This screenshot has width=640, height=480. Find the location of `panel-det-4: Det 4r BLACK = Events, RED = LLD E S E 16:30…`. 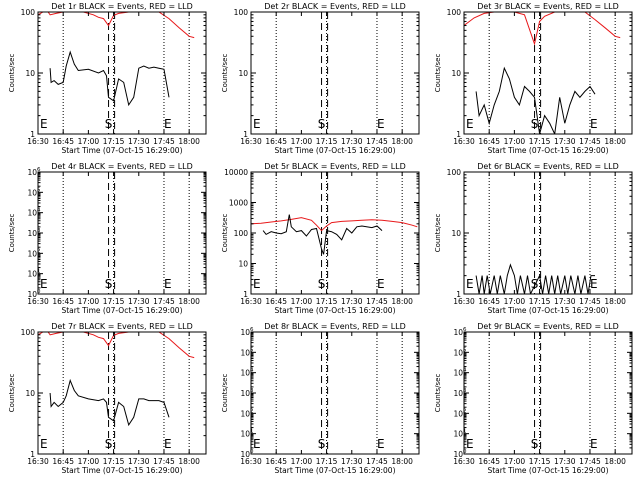

panel-det-4: Det 4r BLACK = Events, RED = LLD E S E 16:30… is located at coordinates (107, 238).